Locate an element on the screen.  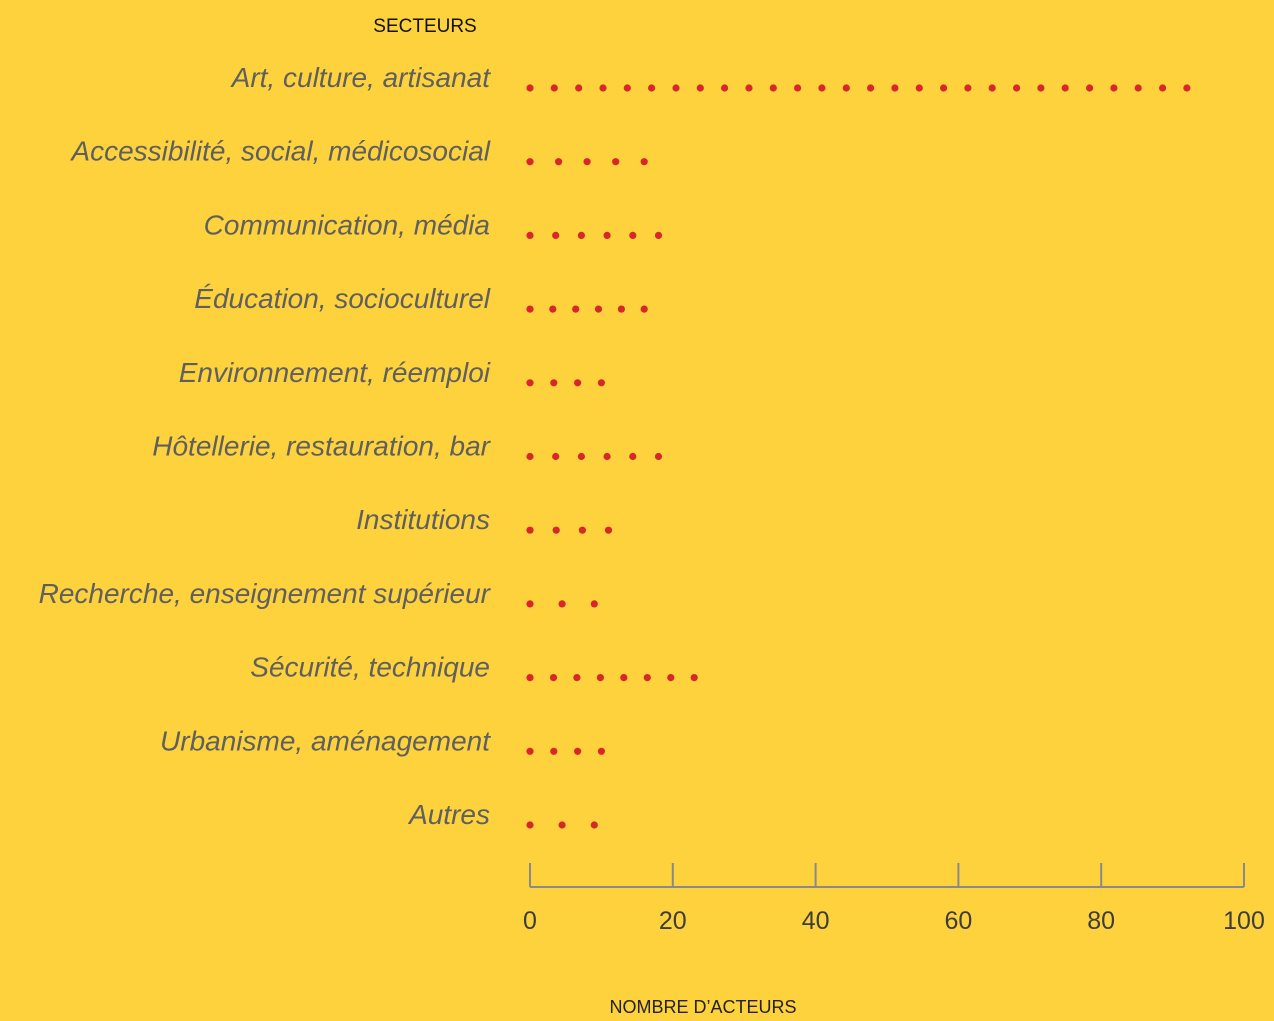
y-axis-title: SECTEURS is located at coordinates (424, 26).